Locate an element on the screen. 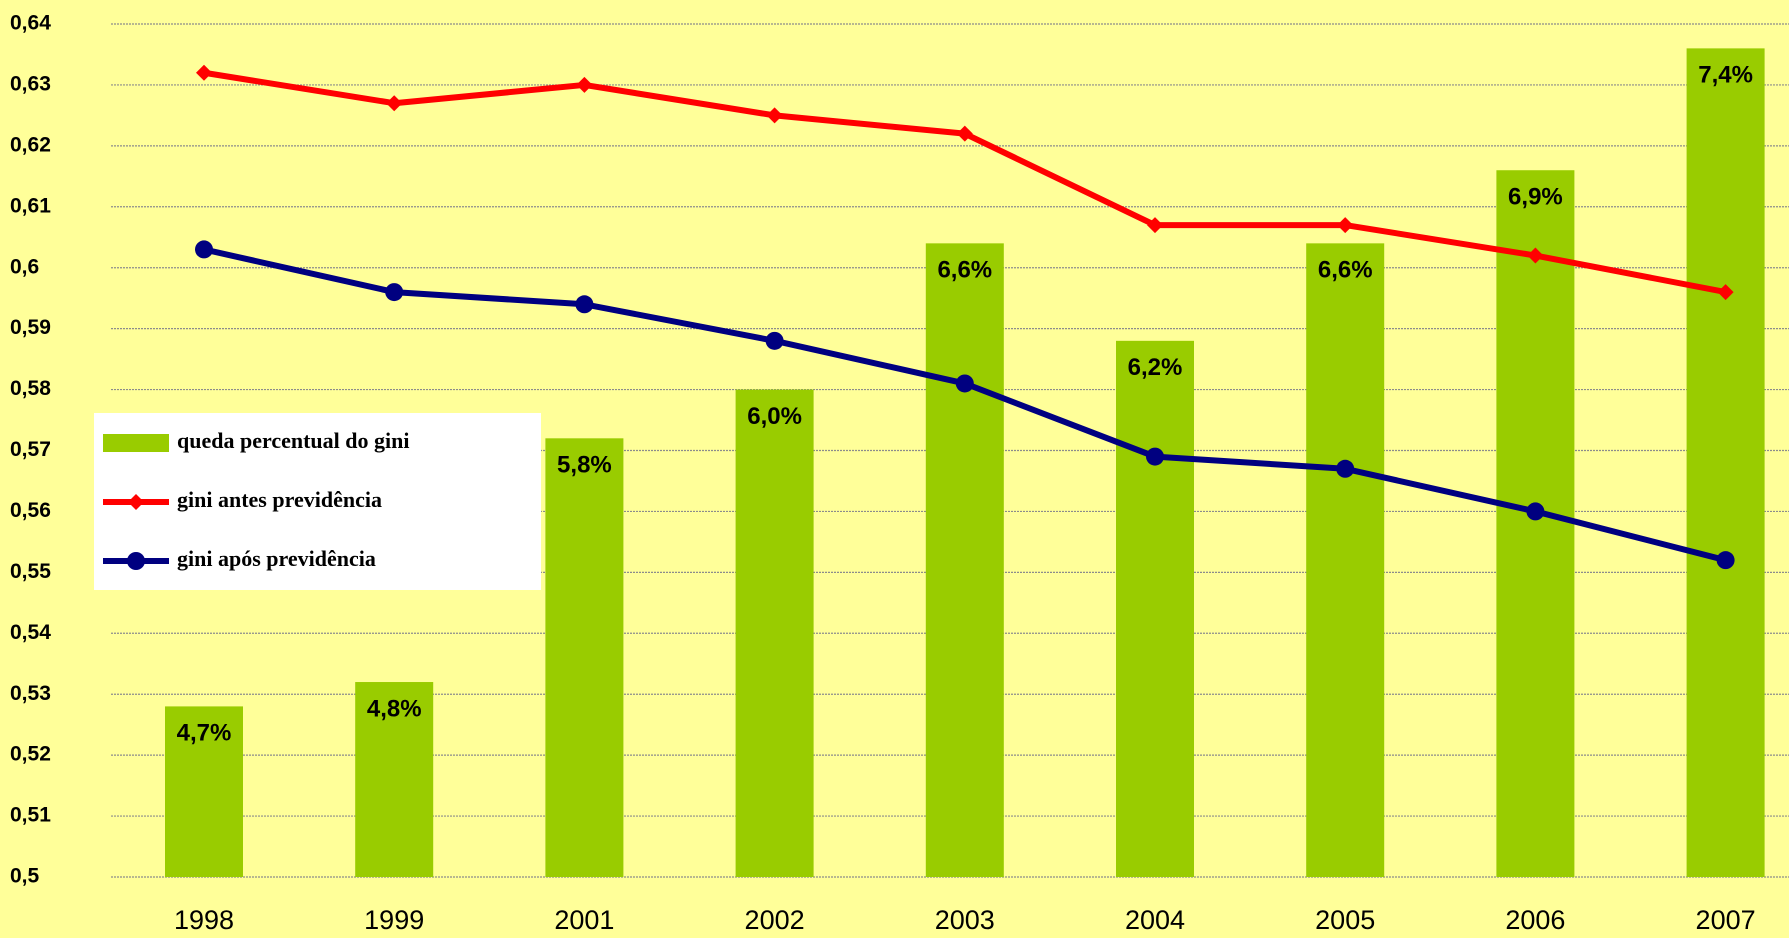 The width and height of the screenshot is (1789, 938). y-tick-label: 0,63 is located at coordinates (30, 83).